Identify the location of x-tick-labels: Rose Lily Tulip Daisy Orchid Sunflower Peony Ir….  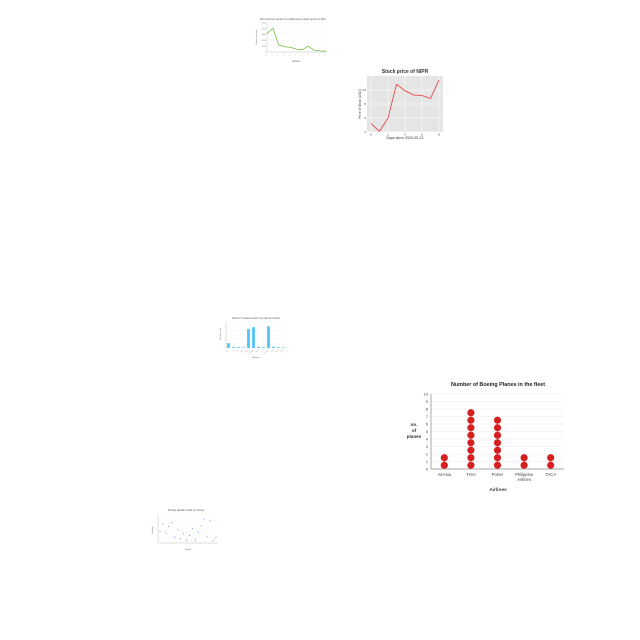
(254, 351).